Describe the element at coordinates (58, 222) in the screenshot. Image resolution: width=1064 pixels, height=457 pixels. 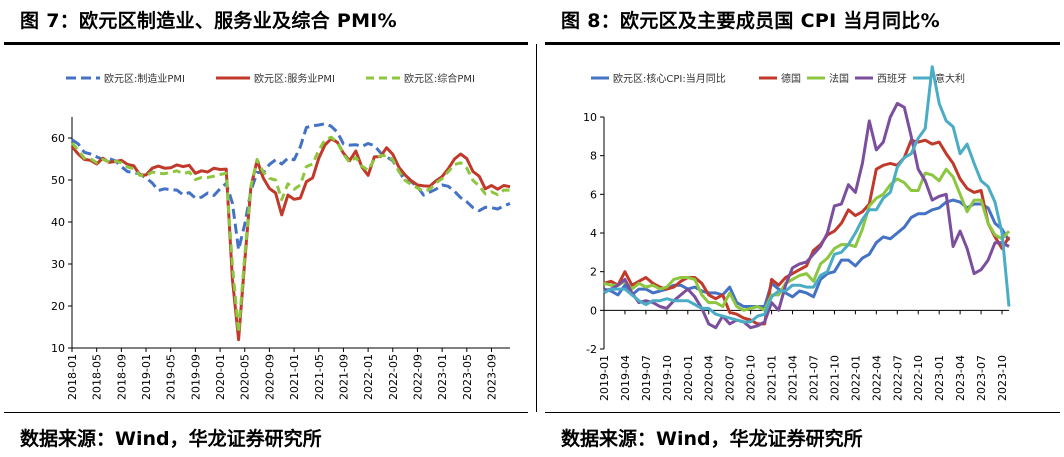
I see `left-y-tick-label: 40` at that location.